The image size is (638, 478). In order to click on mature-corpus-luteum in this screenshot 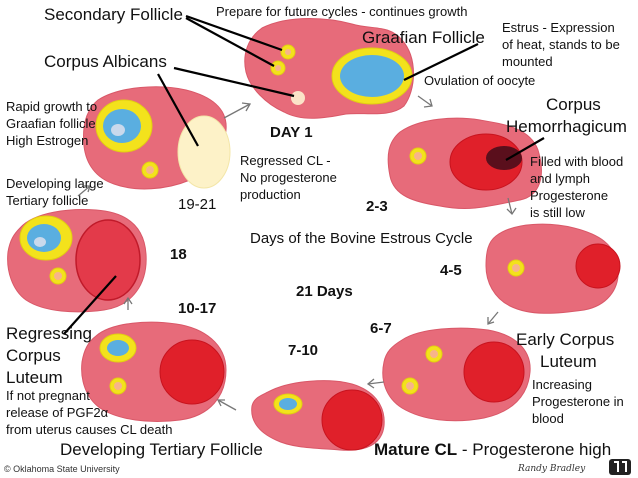, I will do `click(352, 420)`.